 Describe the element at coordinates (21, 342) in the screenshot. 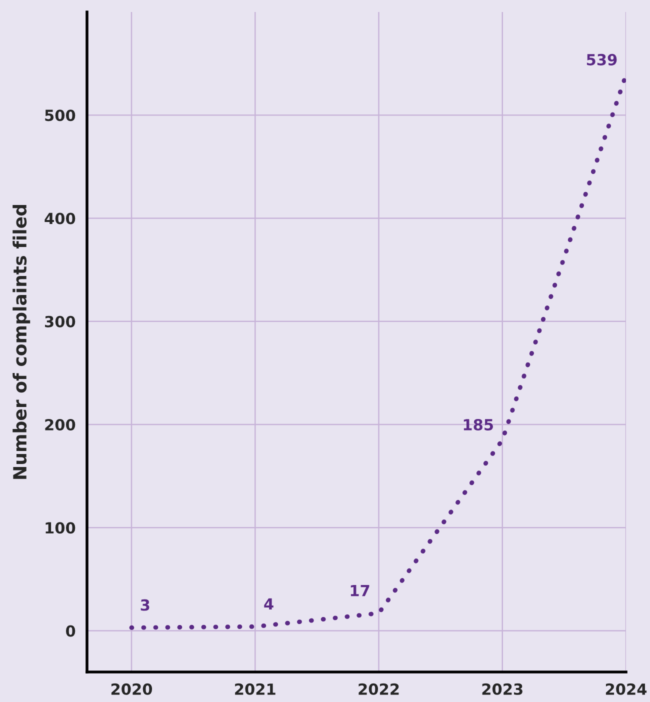

I see `y-axis-title: Number of complaints filed` at that location.